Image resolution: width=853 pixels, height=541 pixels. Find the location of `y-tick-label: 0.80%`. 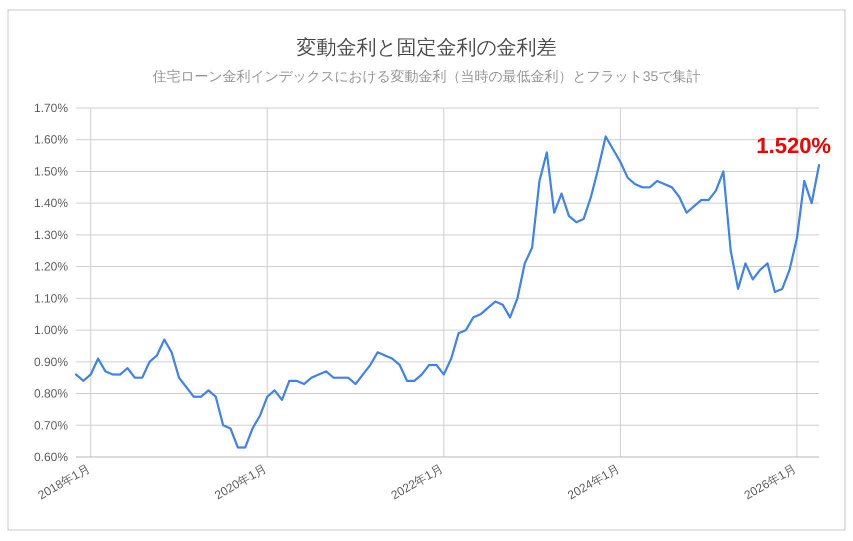

y-tick-label: 0.80% is located at coordinates (51, 393).